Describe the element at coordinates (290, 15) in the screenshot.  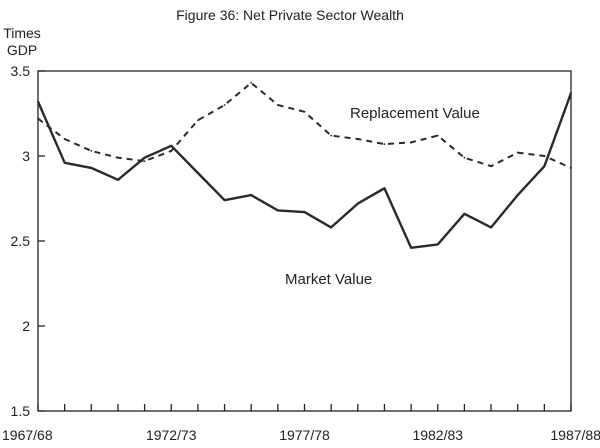
I see `chart-title: Figure 36: Net Private Sector Wealth` at that location.